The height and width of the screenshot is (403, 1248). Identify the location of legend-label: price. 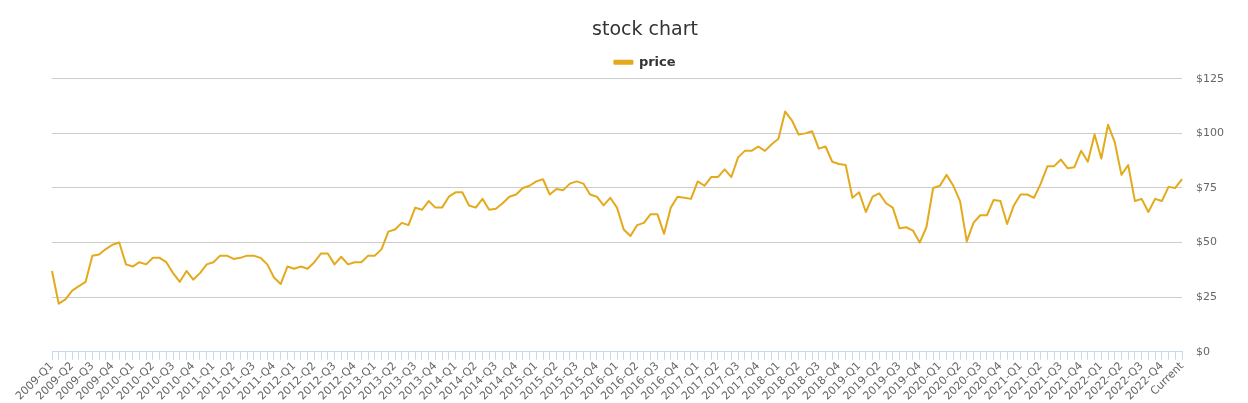
(657, 61).